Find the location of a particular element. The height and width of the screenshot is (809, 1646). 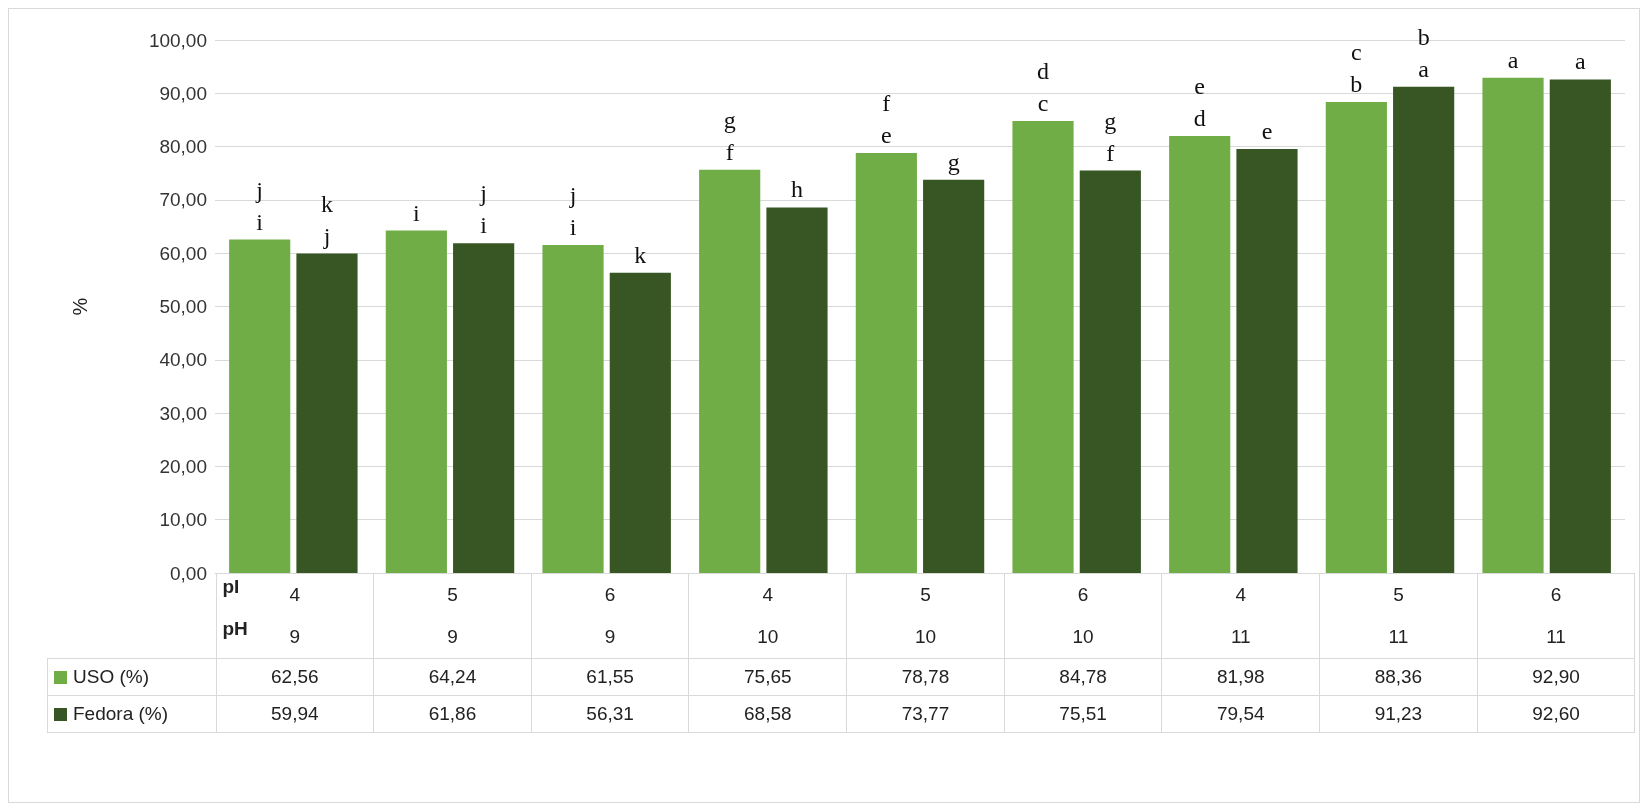

data-label: 75,65 is located at coordinates (767, 677).